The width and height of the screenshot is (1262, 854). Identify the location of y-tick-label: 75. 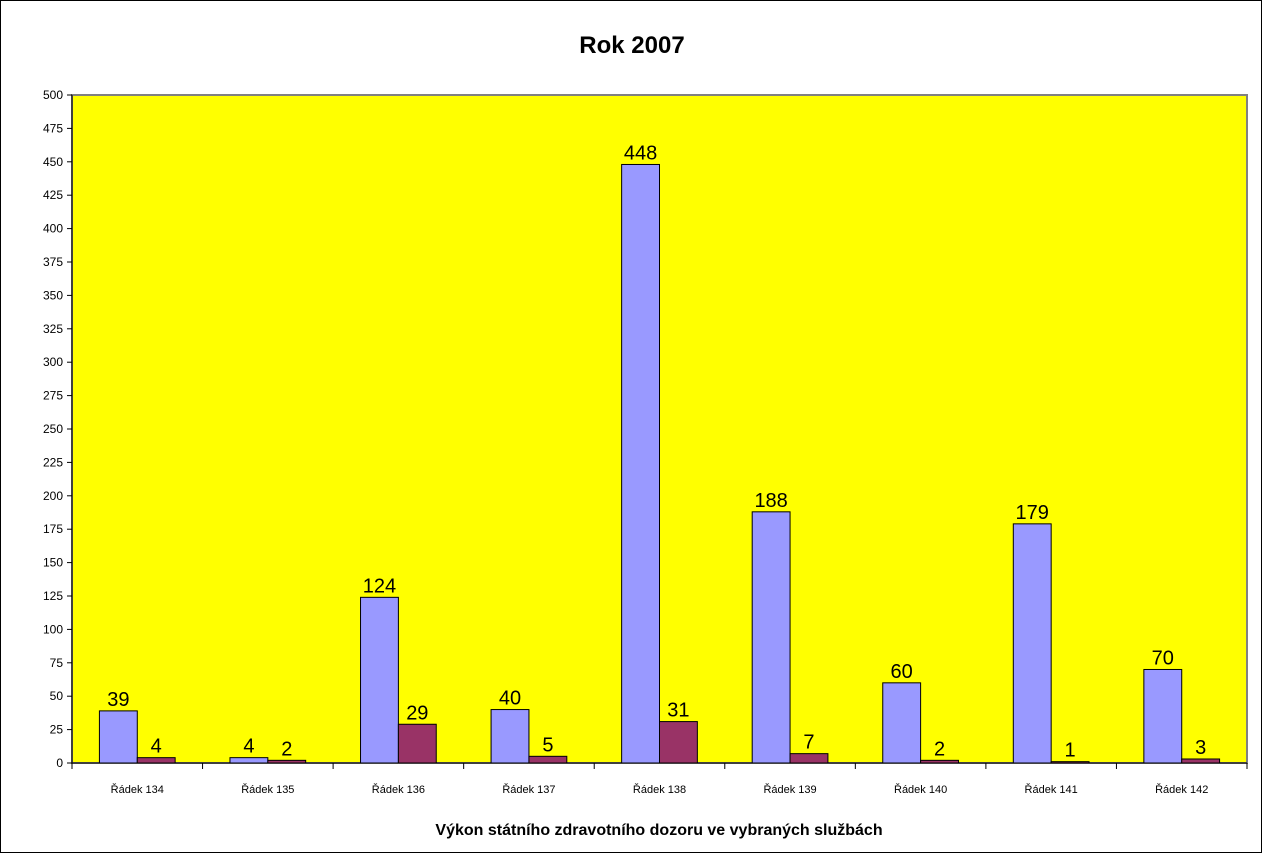
(57, 663).